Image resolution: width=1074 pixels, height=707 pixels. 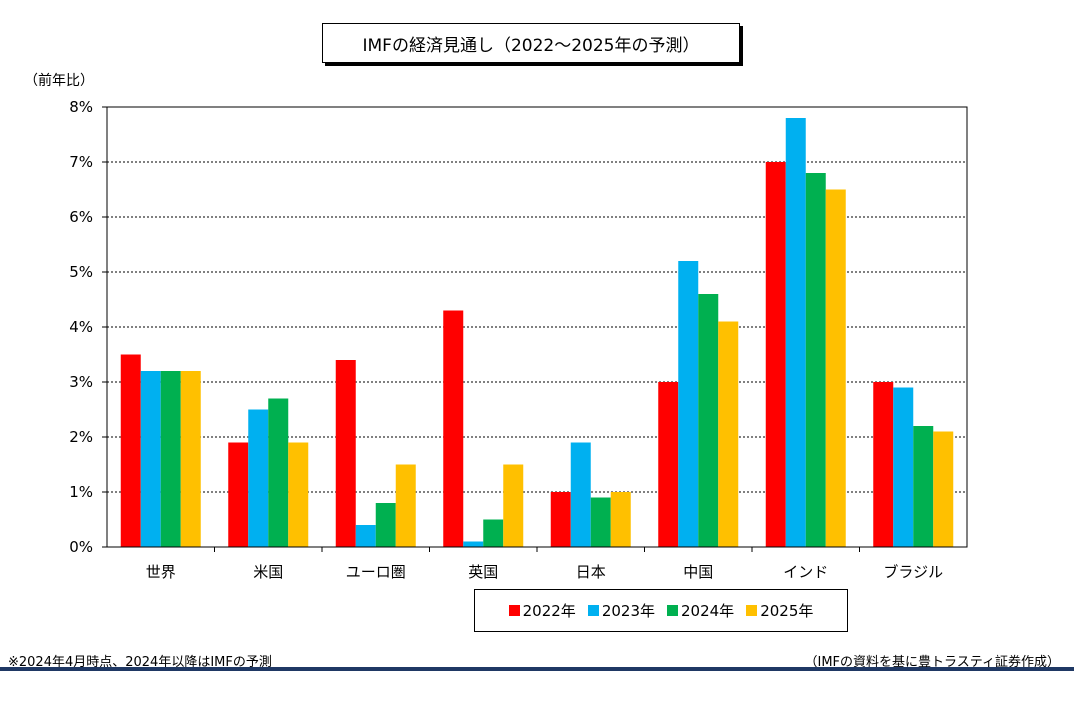 What do you see at coordinates (81, 107) in the screenshot?
I see `y-tick-label: 8%` at bounding box center [81, 107].